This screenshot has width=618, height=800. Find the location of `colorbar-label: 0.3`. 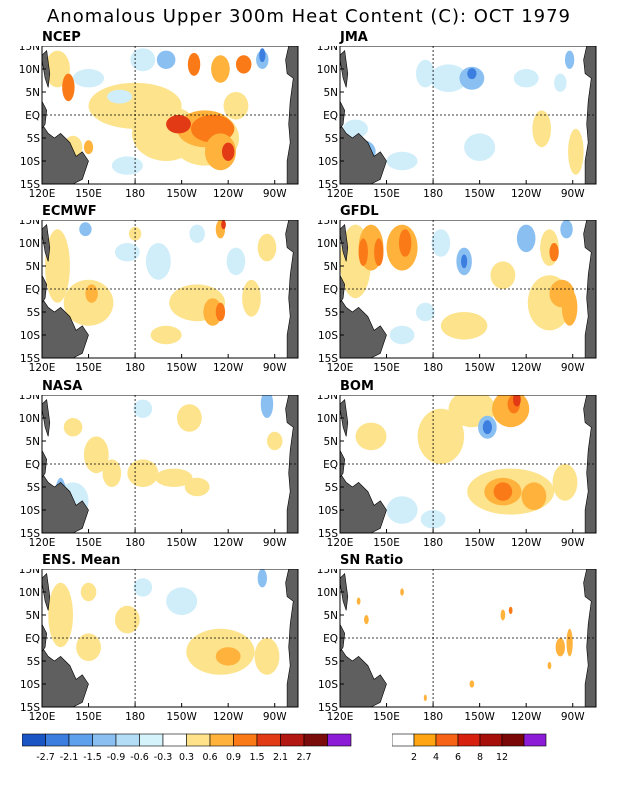

colorbar-label: 0.3 is located at coordinates (186, 757).